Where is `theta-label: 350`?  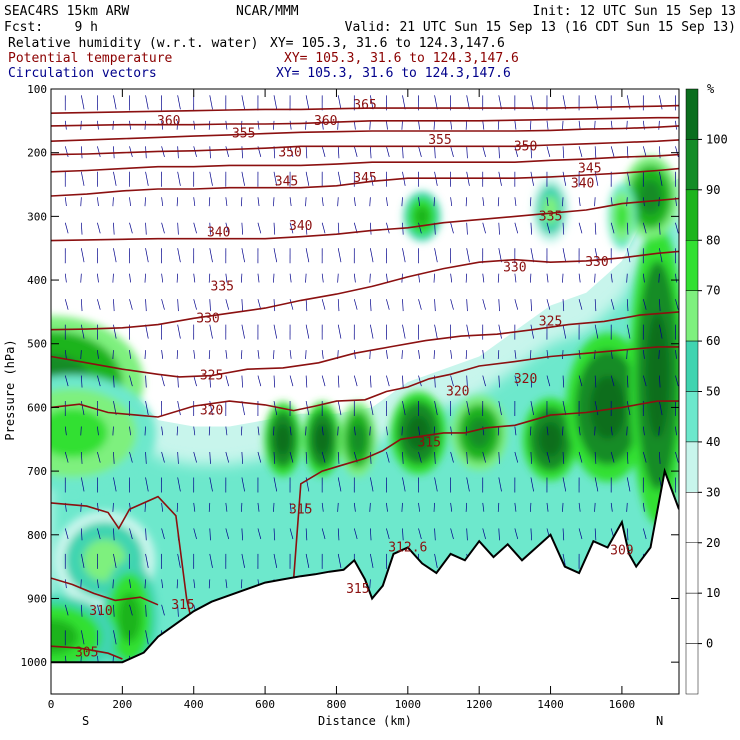 theta-label: 350 is located at coordinates (525, 146).